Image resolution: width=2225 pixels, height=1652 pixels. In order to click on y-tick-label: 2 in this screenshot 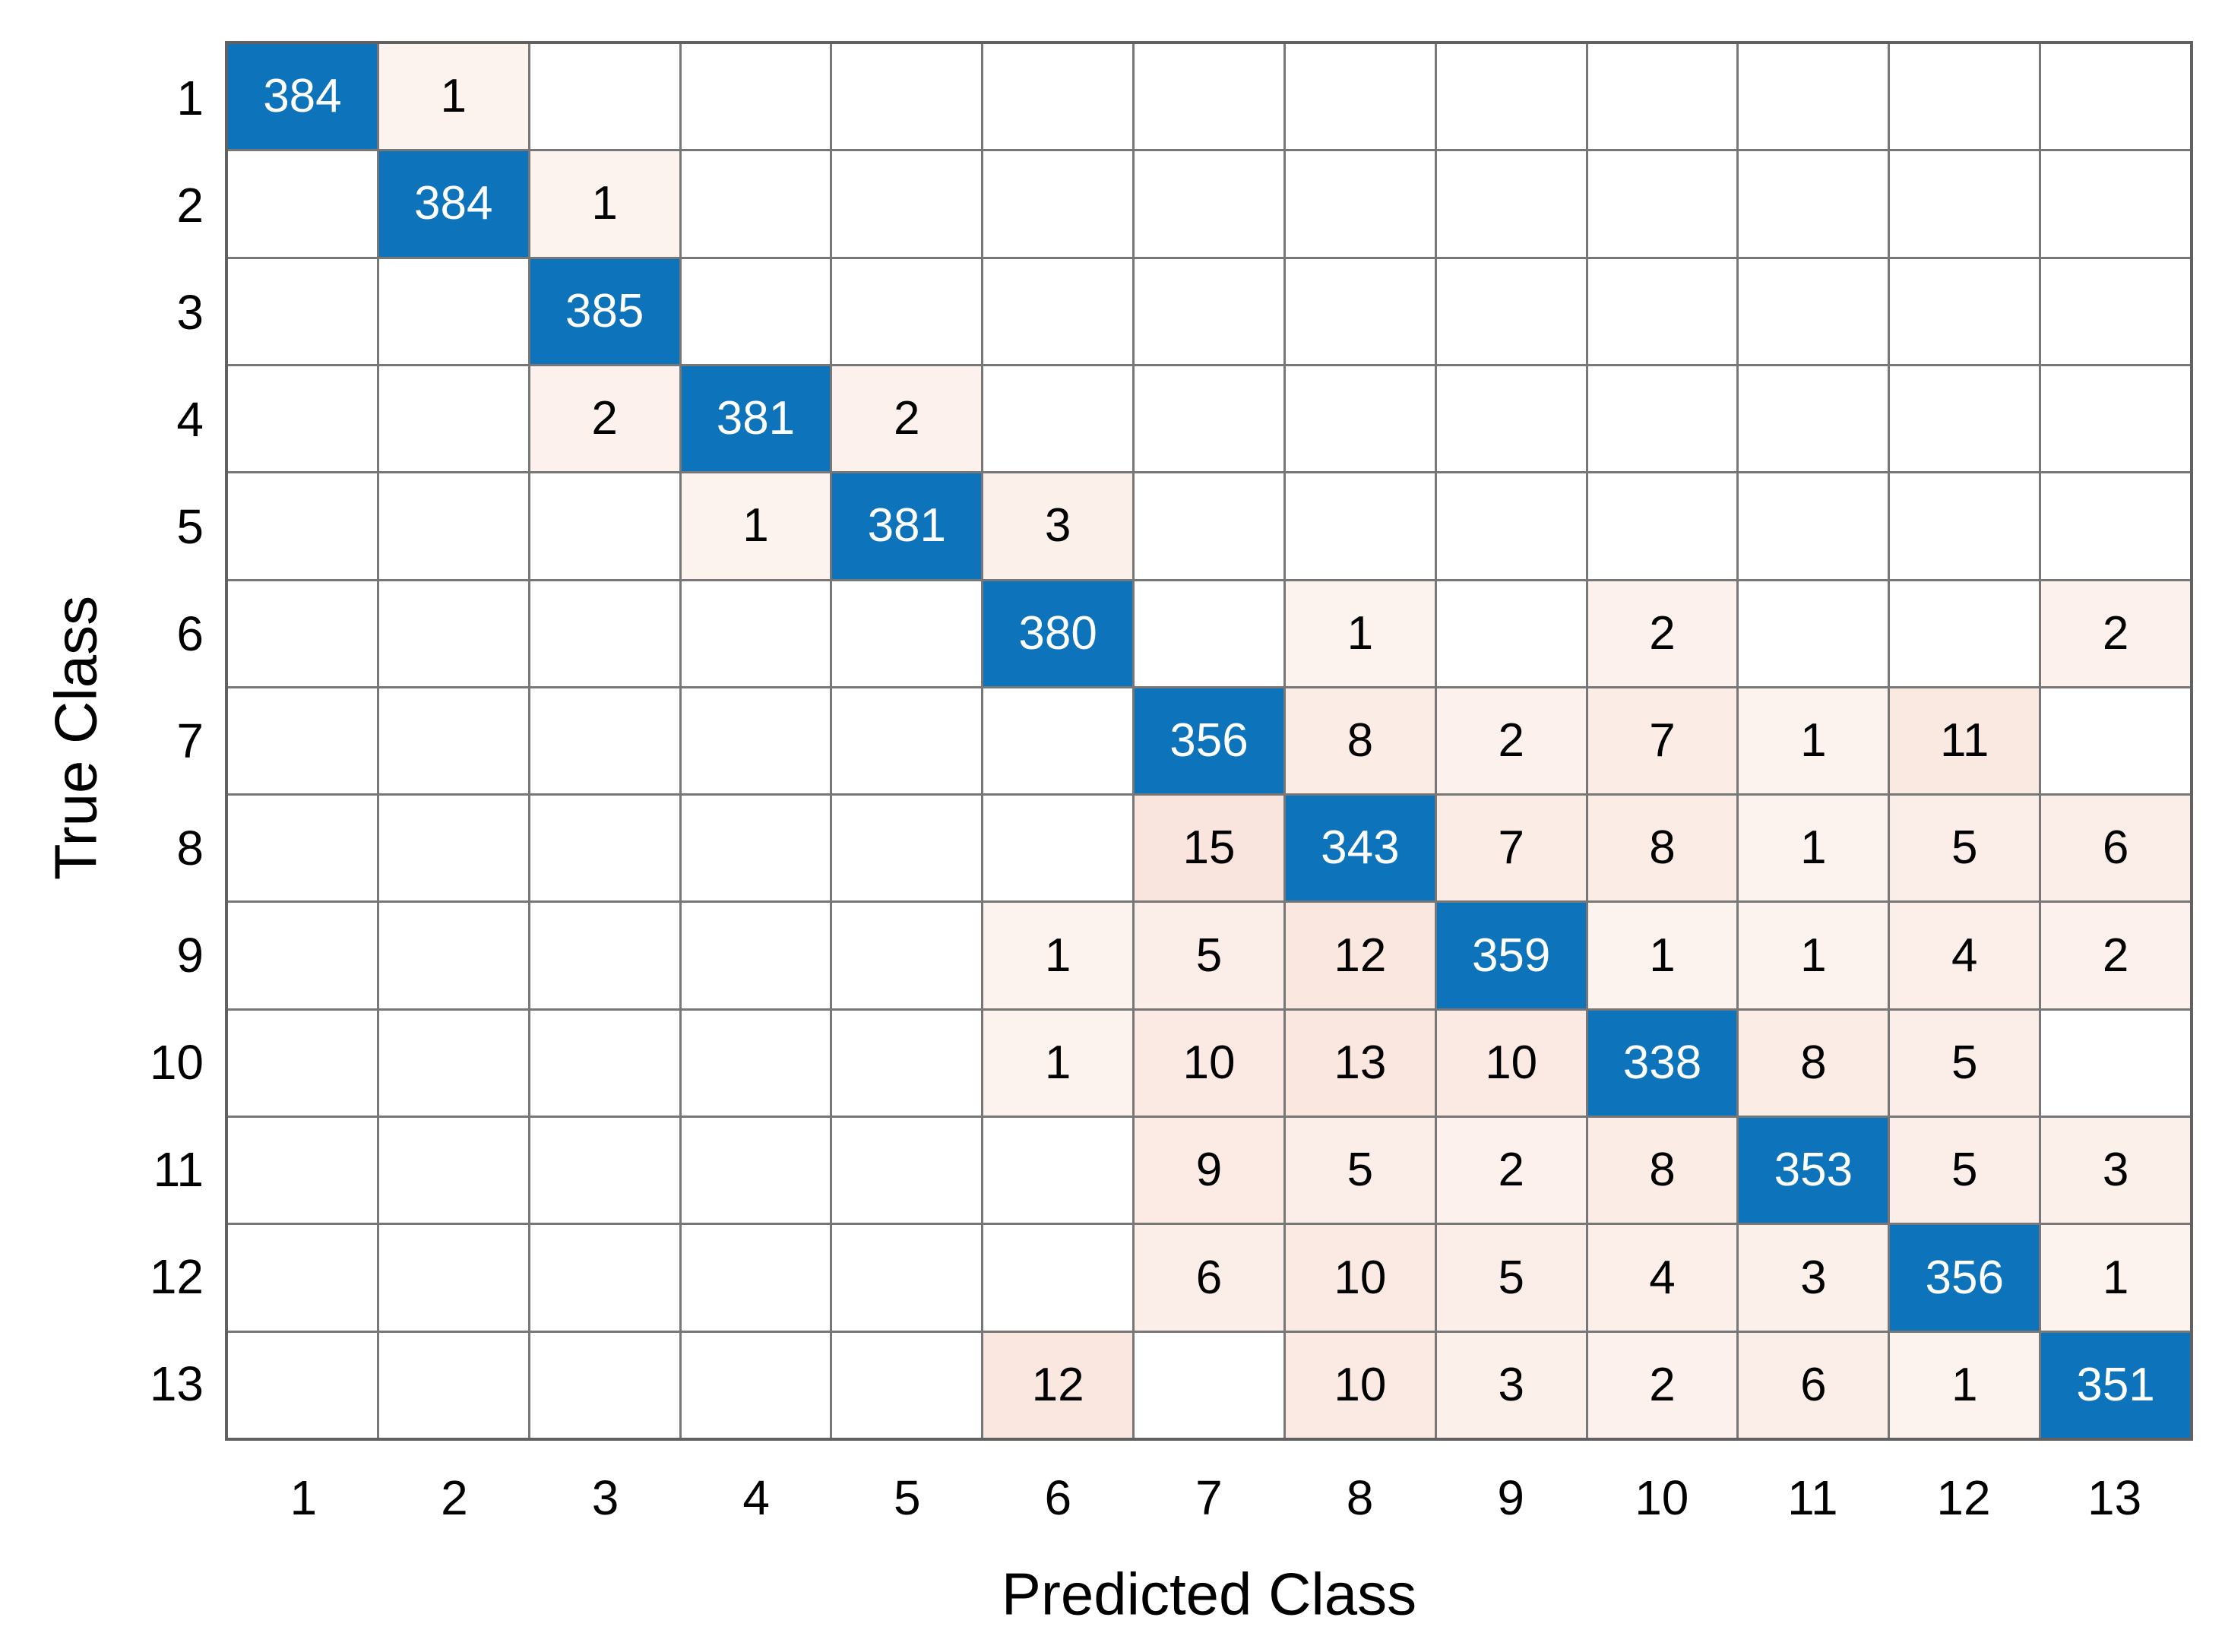, I will do `click(190, 205)`.